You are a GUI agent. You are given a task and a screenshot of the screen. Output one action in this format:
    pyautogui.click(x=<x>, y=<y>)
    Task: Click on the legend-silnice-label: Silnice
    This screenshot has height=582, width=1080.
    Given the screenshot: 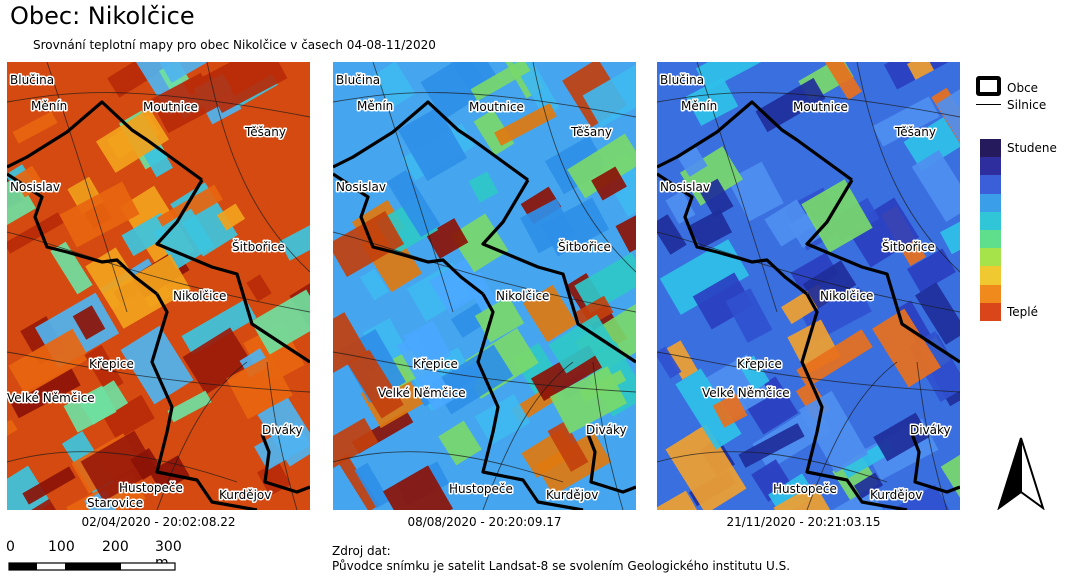 What is the action you would take?
    pyautogui.click(x=1027, y=105)
    